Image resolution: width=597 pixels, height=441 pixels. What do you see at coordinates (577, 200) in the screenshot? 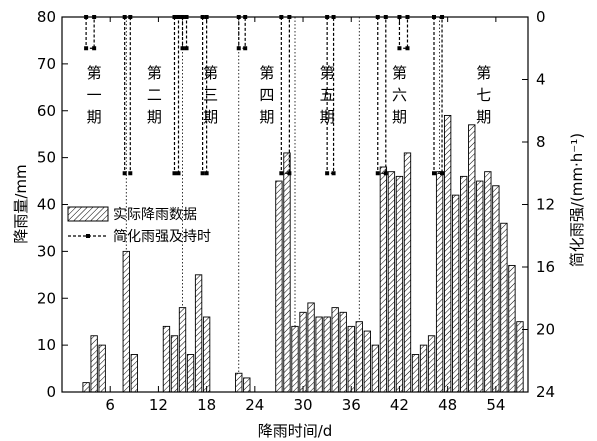
I see `y2-axis-title: 简化雨强/(mm·h⁻¹)` at bounding box center [577, 200].